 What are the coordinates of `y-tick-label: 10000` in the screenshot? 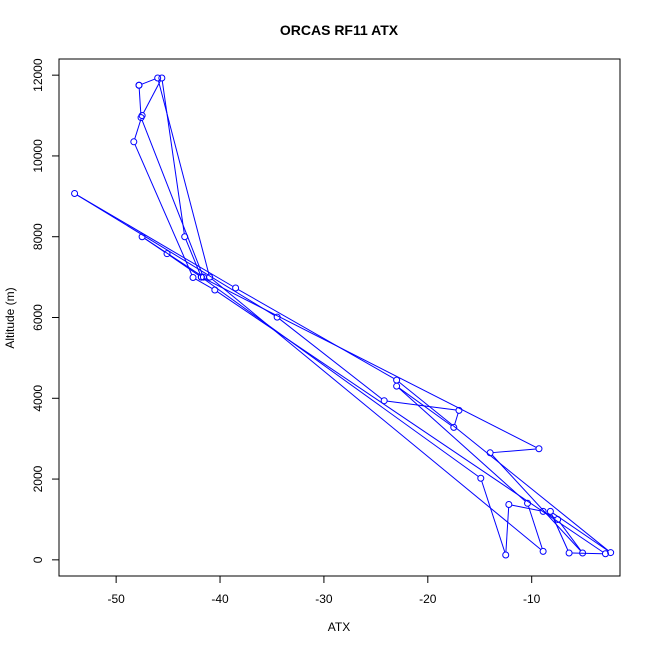 It's located at (38, 156).